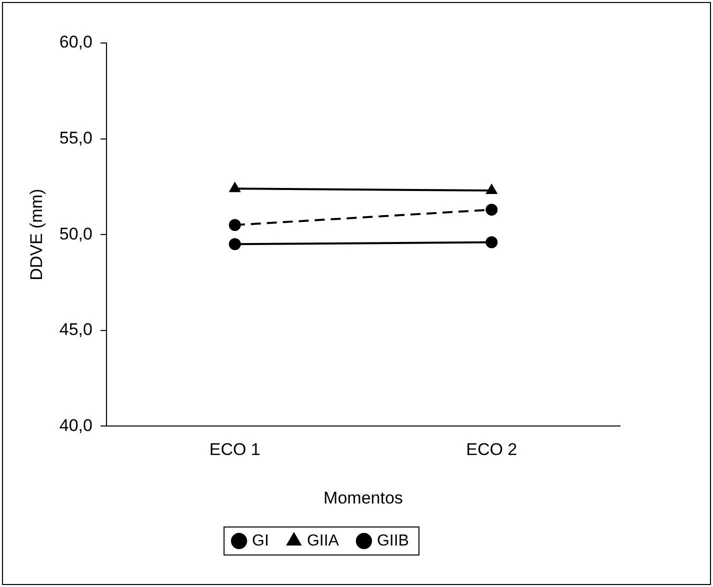 The width and height of the screenshot is (713, 587). I want to click on legend-label: GIIB, so click(392, 541).